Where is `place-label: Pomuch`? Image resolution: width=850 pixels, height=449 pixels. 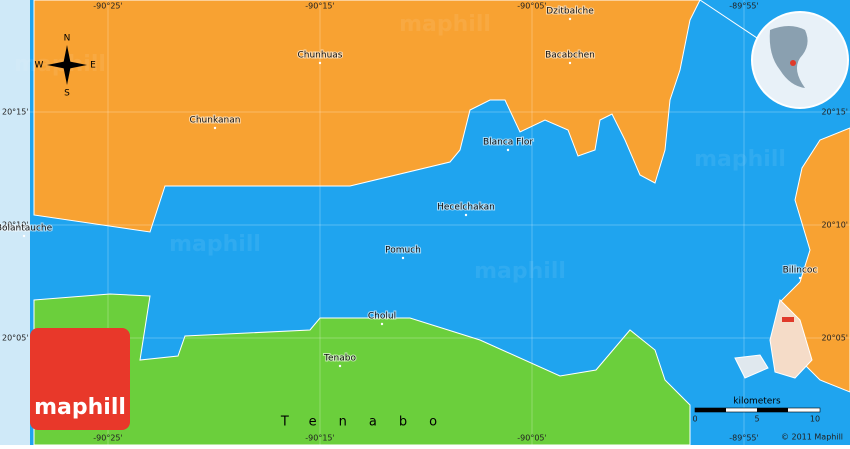 place-label: Pomuch is located at coordinates (403, 251).